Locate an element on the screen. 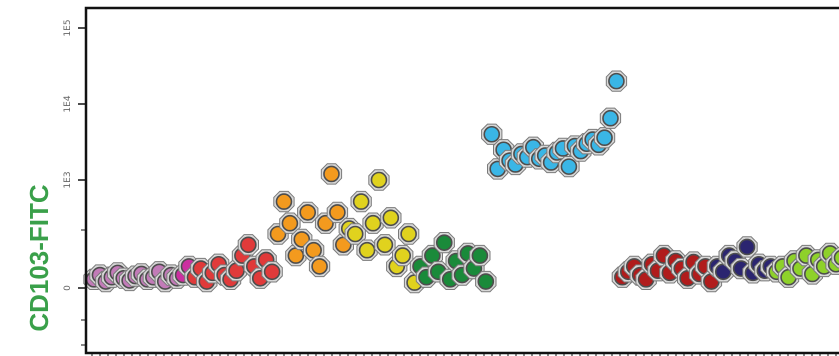 The image size is (839, 356). y-axis-label: CD103-FITC is located at coordinates (39, 258).